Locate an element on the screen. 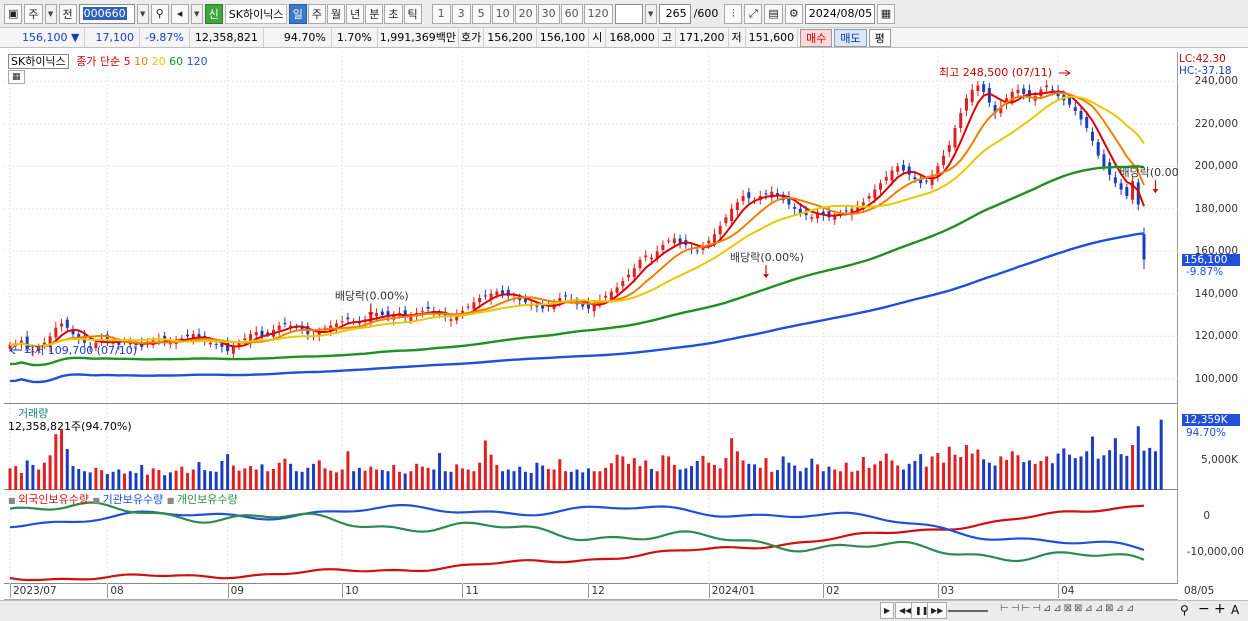 This screenshot has height=621, width=1248. holding-pane: ■ 외국인보유수량 ■ 기관보유수량 ■ 개인보유수량 is located at coordinates (591, 537).